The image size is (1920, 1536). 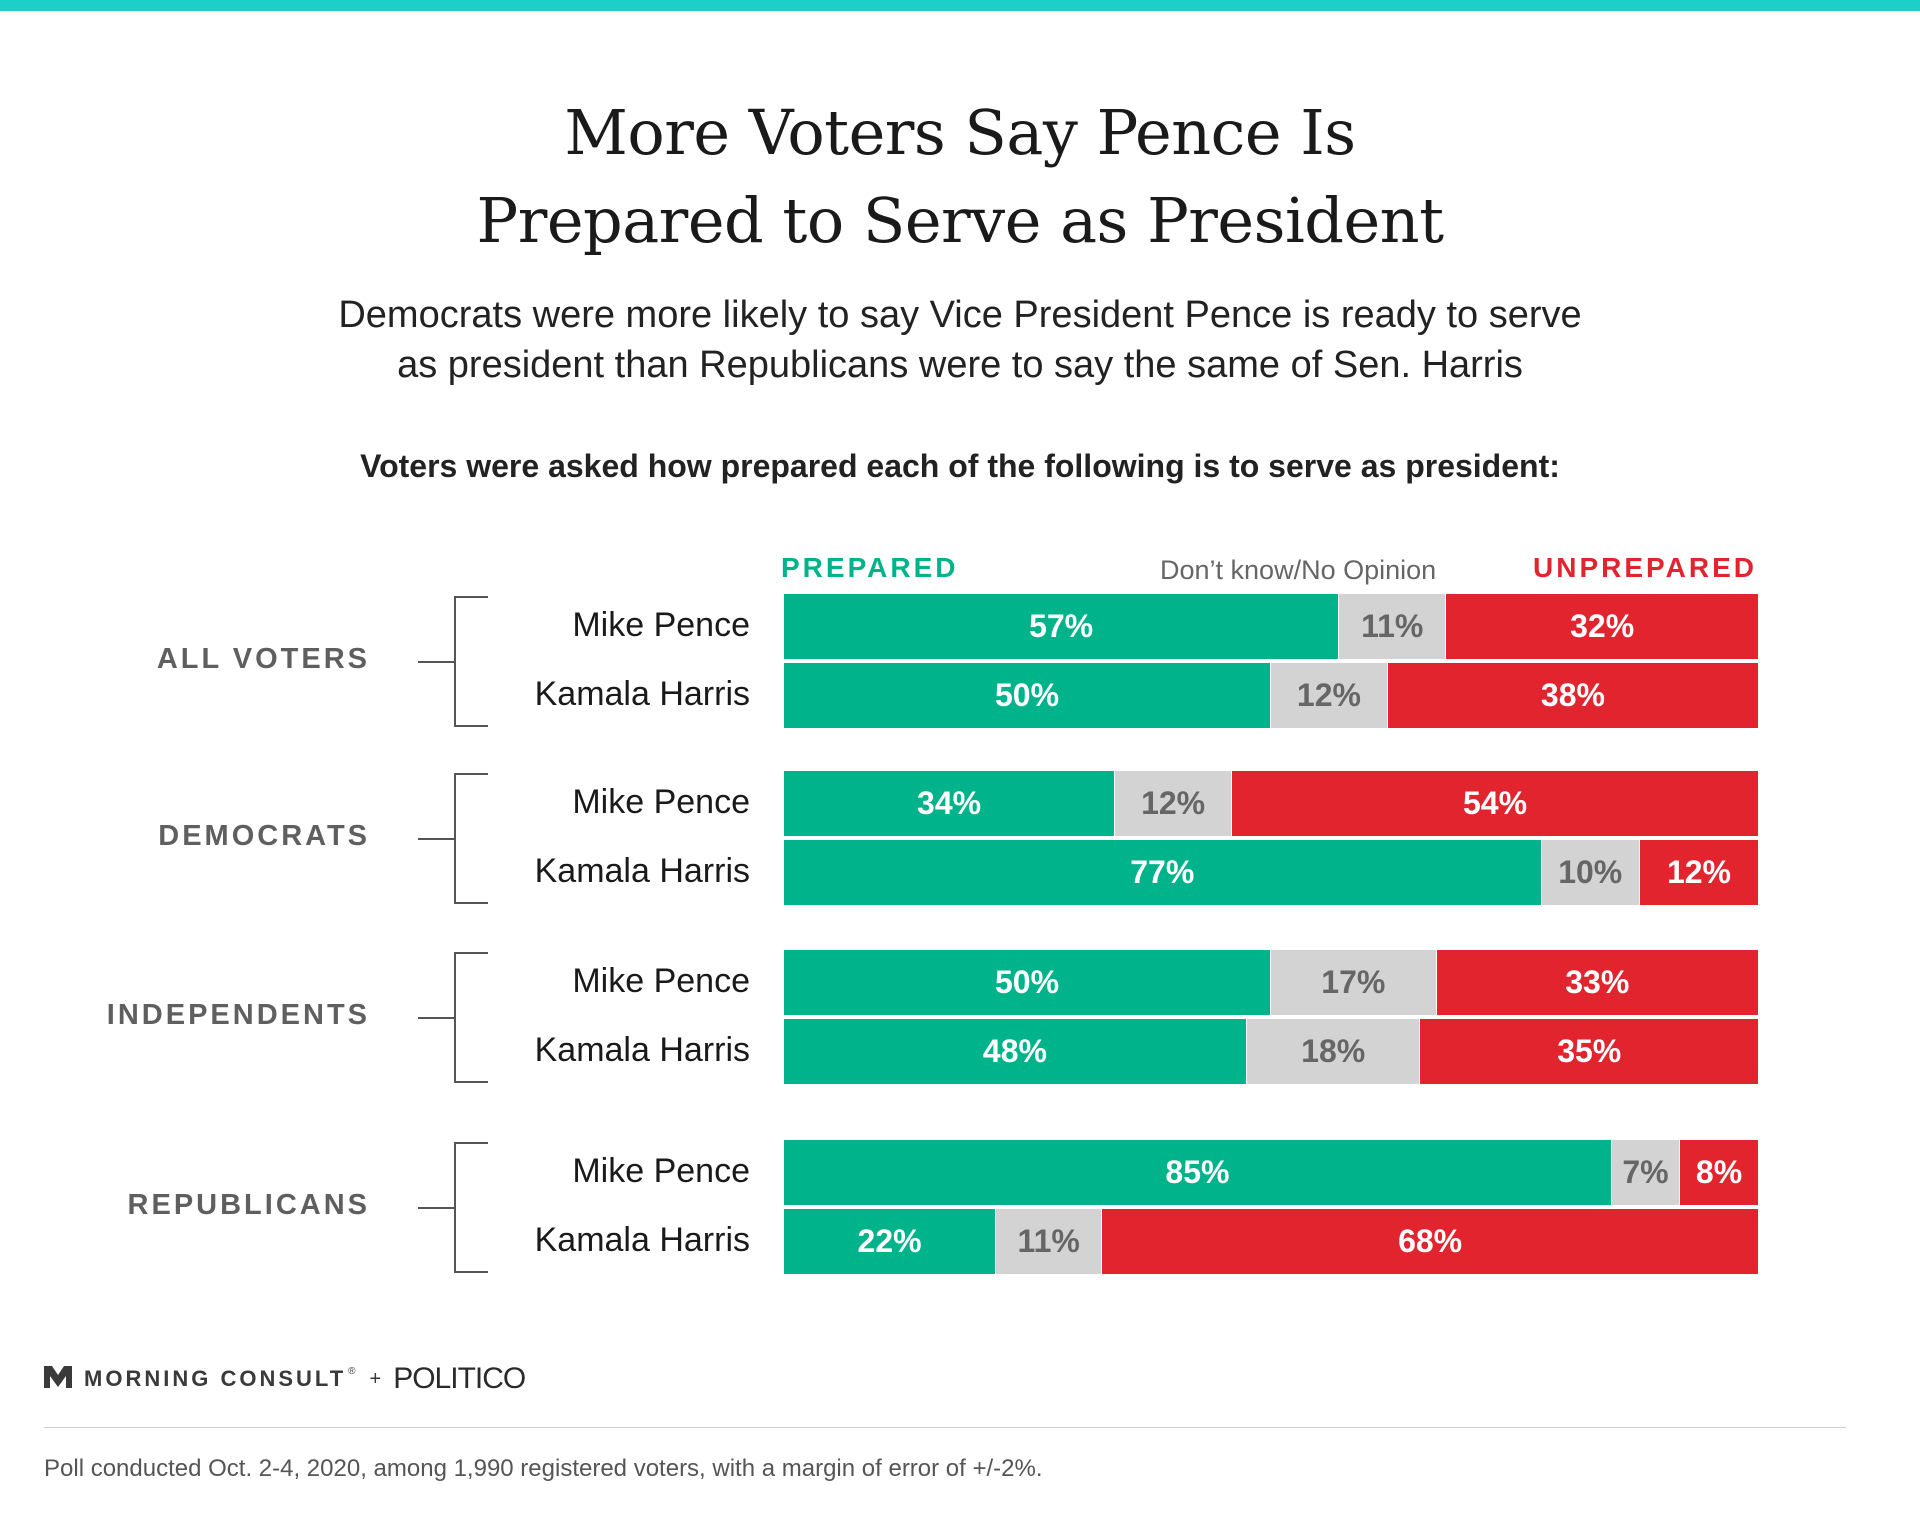 I want to click on bar-segment-dont-know: 18%, so click(x=1333, y=1051).